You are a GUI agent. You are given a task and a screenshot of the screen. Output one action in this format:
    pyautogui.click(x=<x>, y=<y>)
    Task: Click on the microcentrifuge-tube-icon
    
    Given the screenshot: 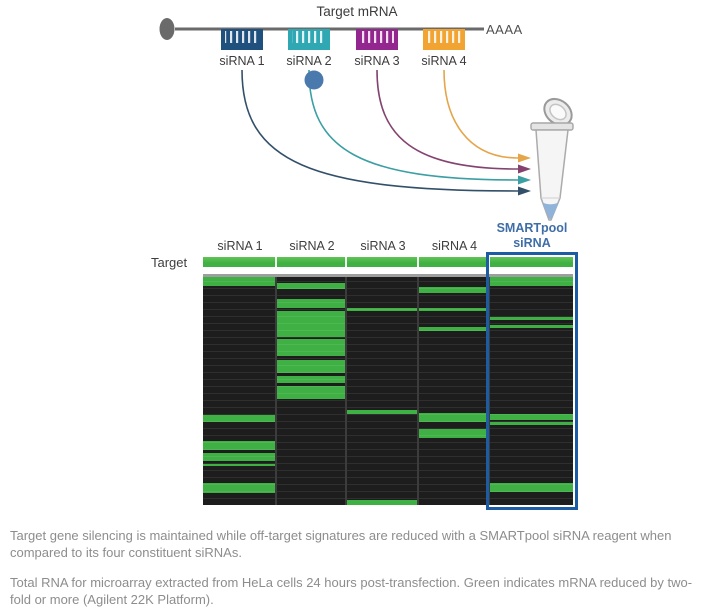 What is the action you would take?
    pyautogui.click(x=552, y=159)
    